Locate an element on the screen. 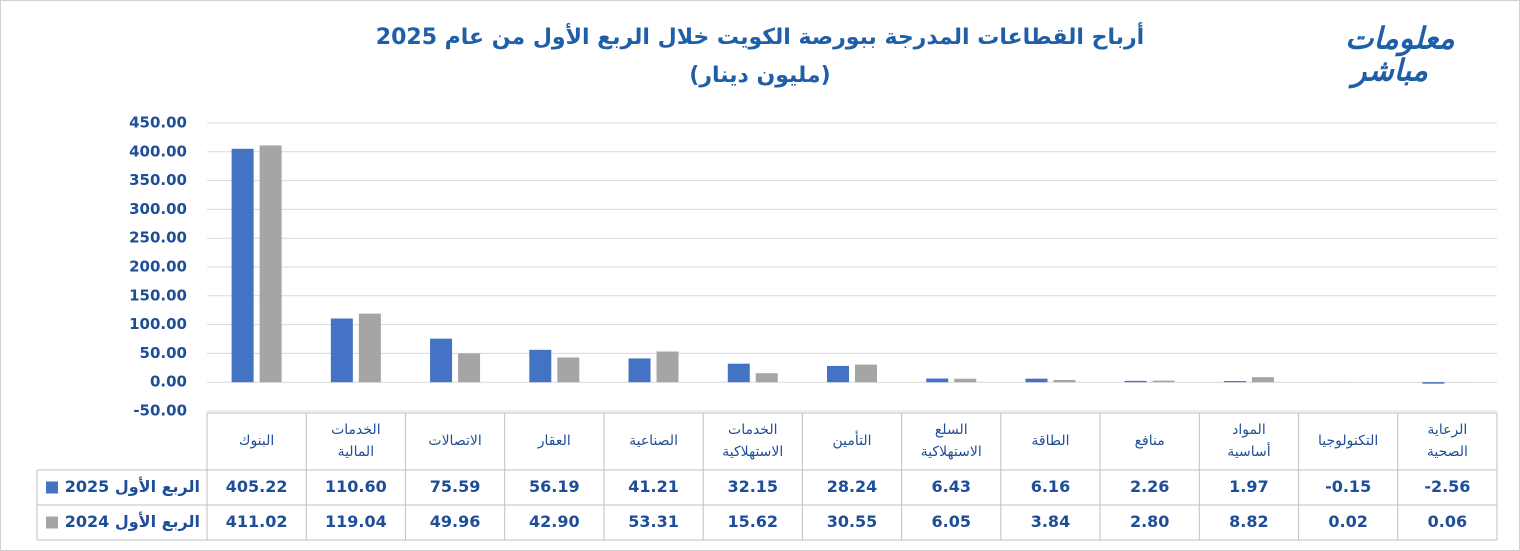 The image size is (1520, 551). logo-line: مباشر is located at coordinates (1388, 71).